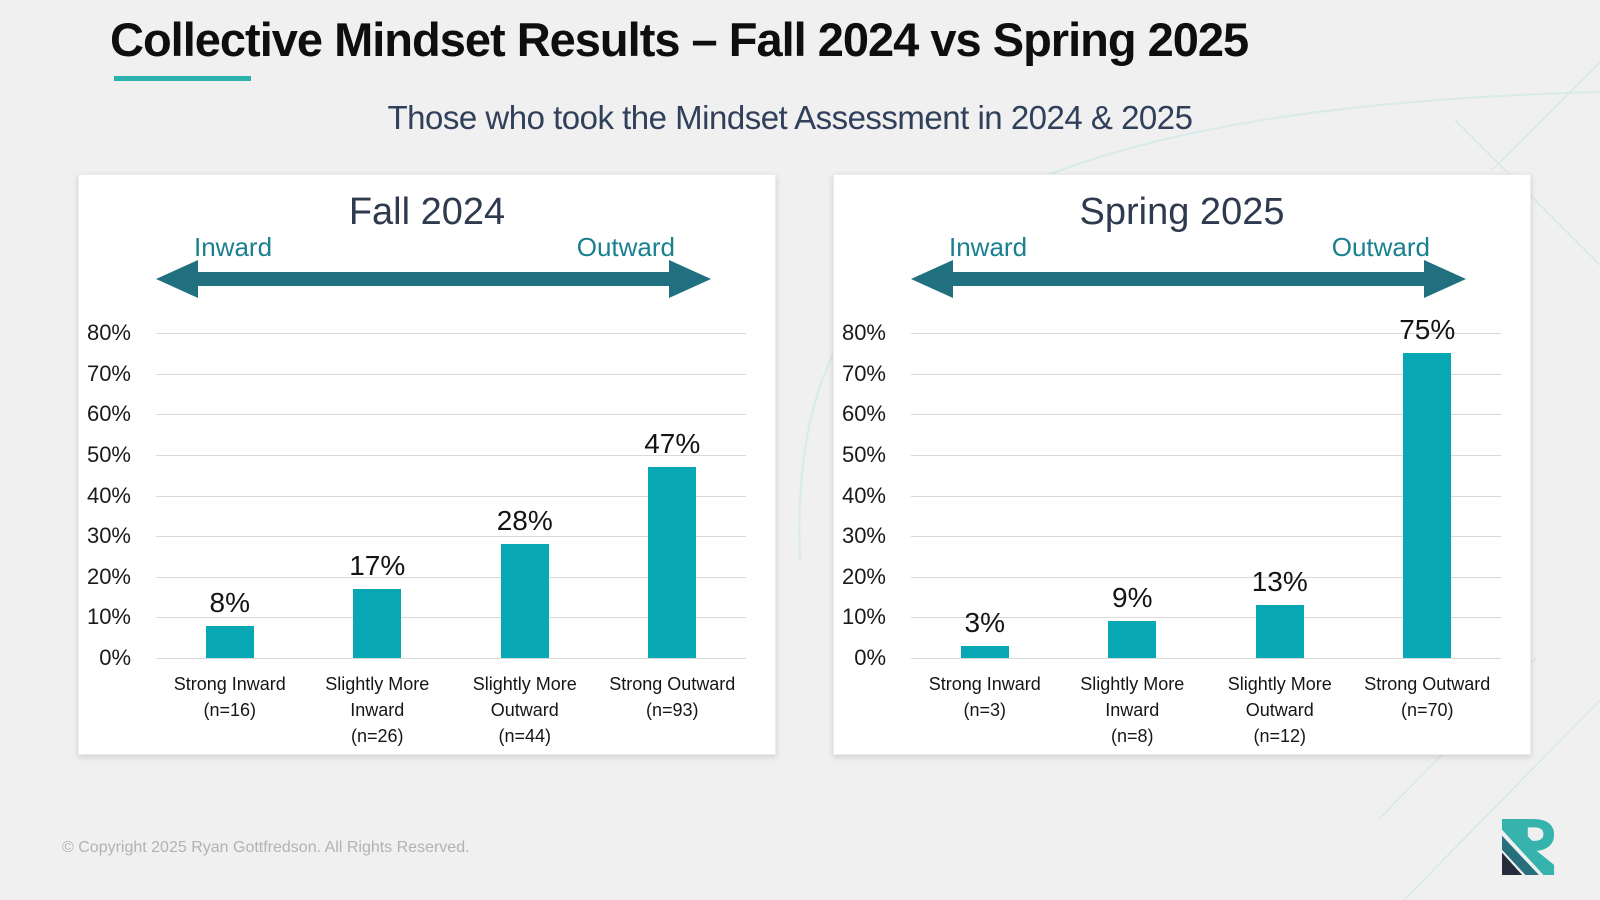 The height and width of the screenshot is (900, 1600). I want to click on category-n-count: (n=70), so click(1427, 710).